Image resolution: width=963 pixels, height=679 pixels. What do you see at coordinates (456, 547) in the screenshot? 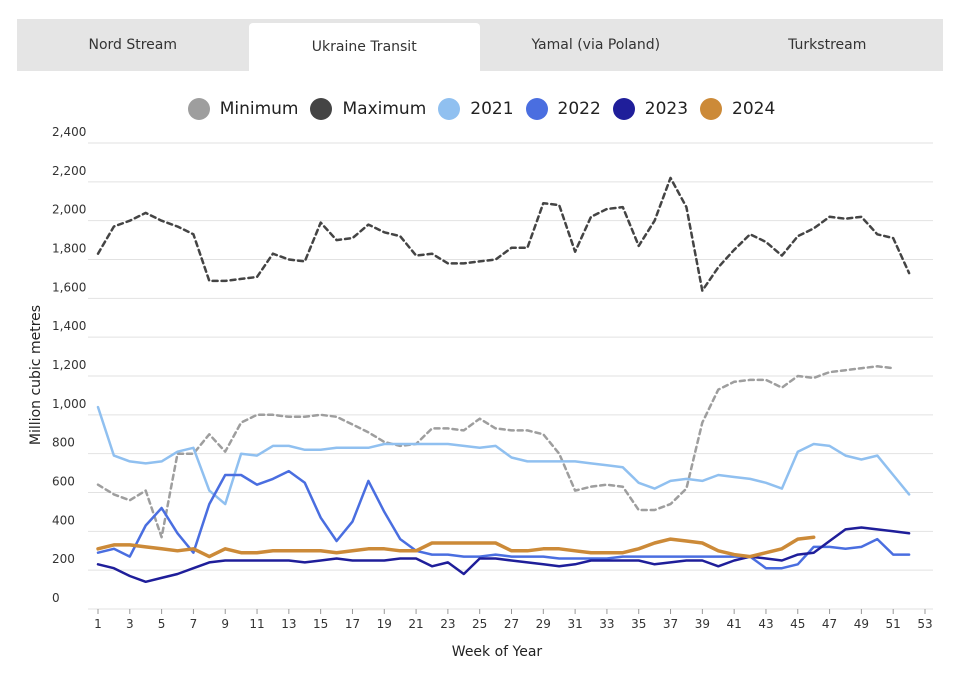
I see `series-line-2024` at bounding box center [456, 547].